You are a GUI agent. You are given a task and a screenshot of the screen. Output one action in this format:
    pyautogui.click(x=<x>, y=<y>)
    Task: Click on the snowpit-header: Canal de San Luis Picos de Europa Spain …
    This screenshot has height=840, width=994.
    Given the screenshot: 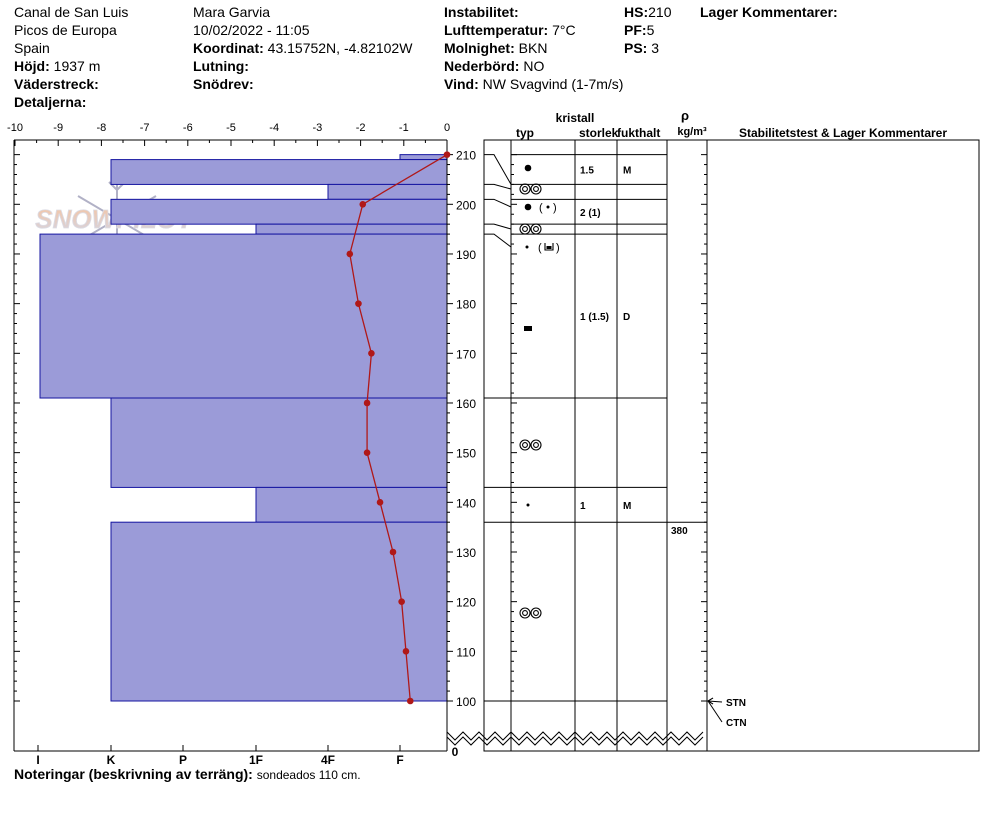 What is the action you would take?
    pyautogui.click(x=497, y=57)
    